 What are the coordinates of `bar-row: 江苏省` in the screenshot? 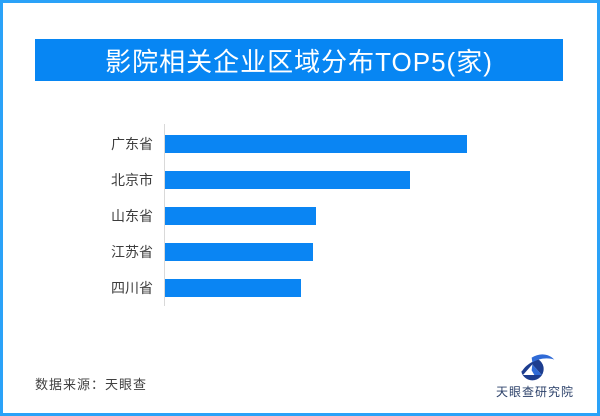 It's located at (300, 252).